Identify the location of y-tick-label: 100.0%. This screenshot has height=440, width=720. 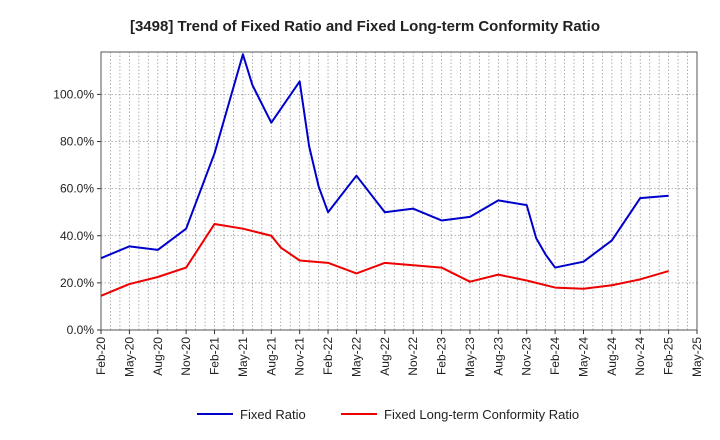
(73, 94).